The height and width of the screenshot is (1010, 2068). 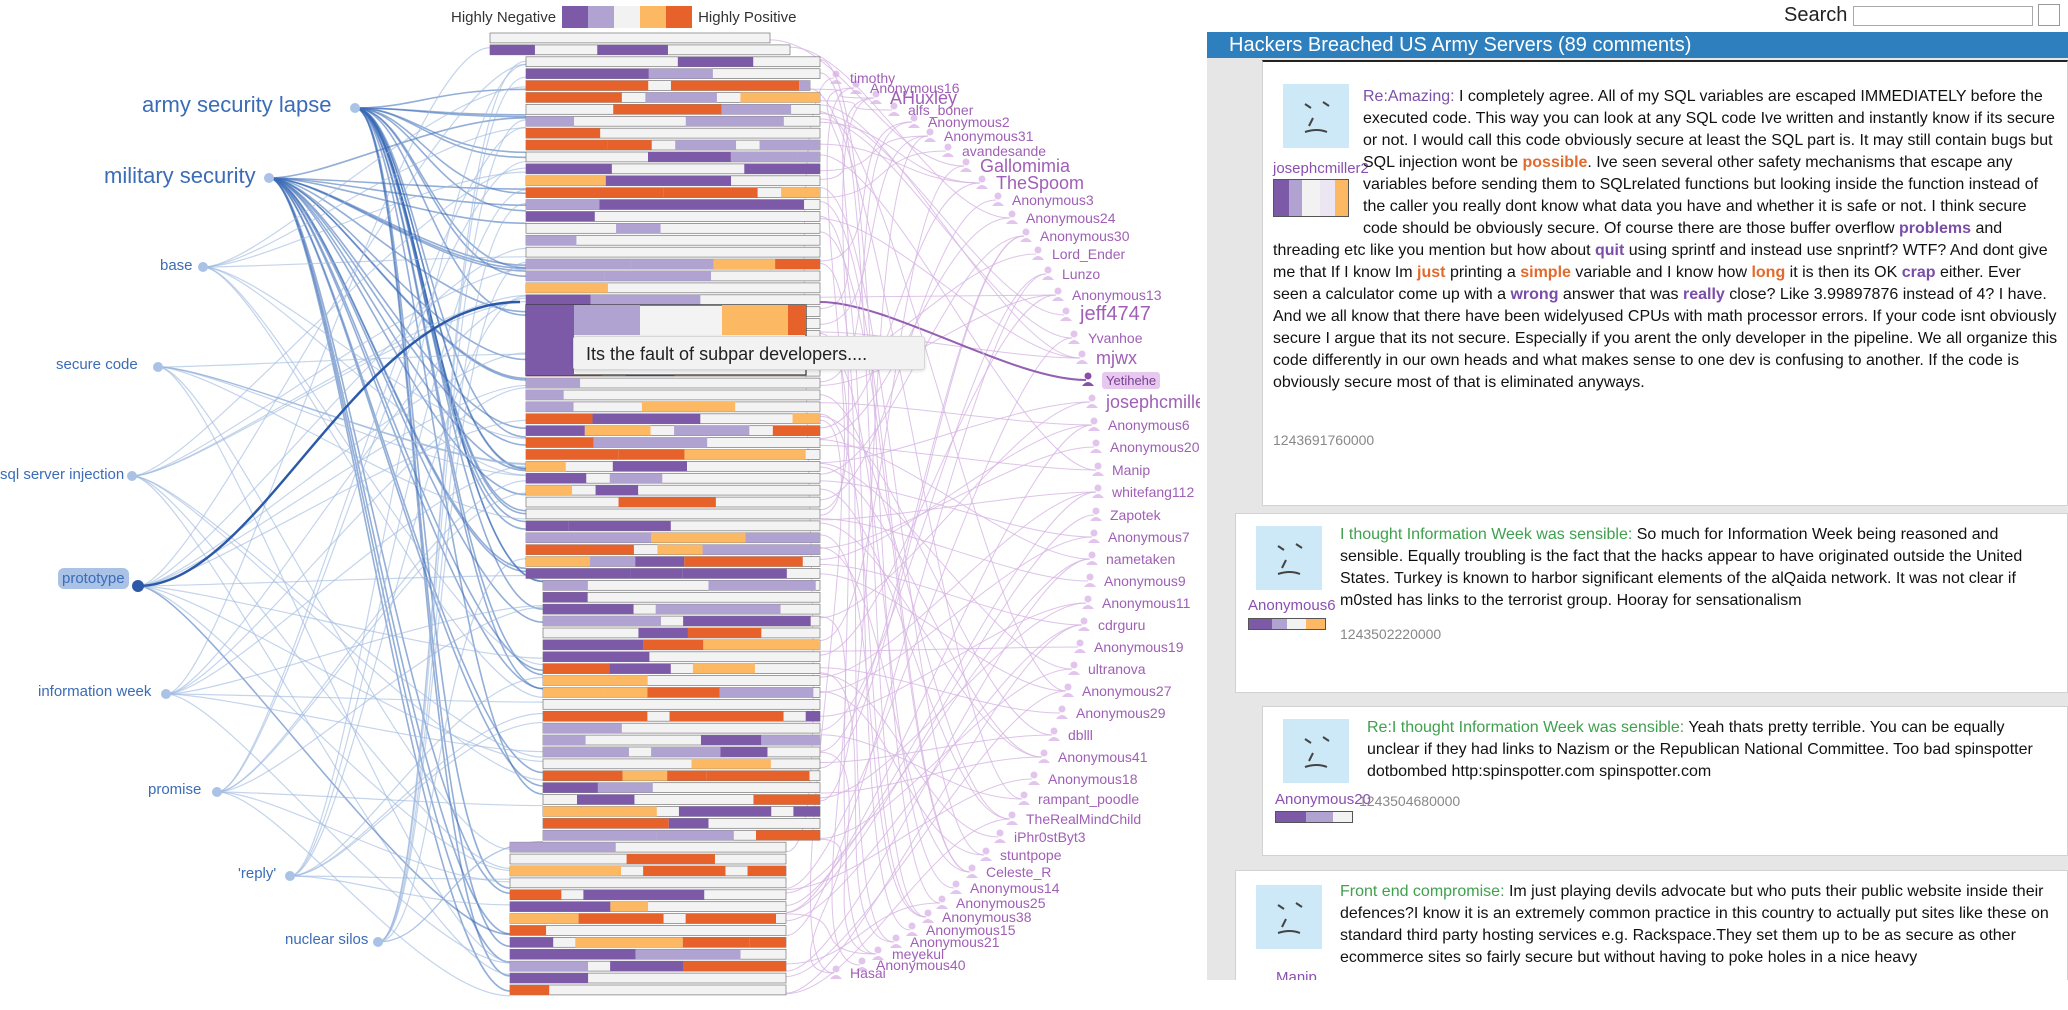 I want to click on author-anonymous9: Anonymous9, so click(x=1145, y=581).